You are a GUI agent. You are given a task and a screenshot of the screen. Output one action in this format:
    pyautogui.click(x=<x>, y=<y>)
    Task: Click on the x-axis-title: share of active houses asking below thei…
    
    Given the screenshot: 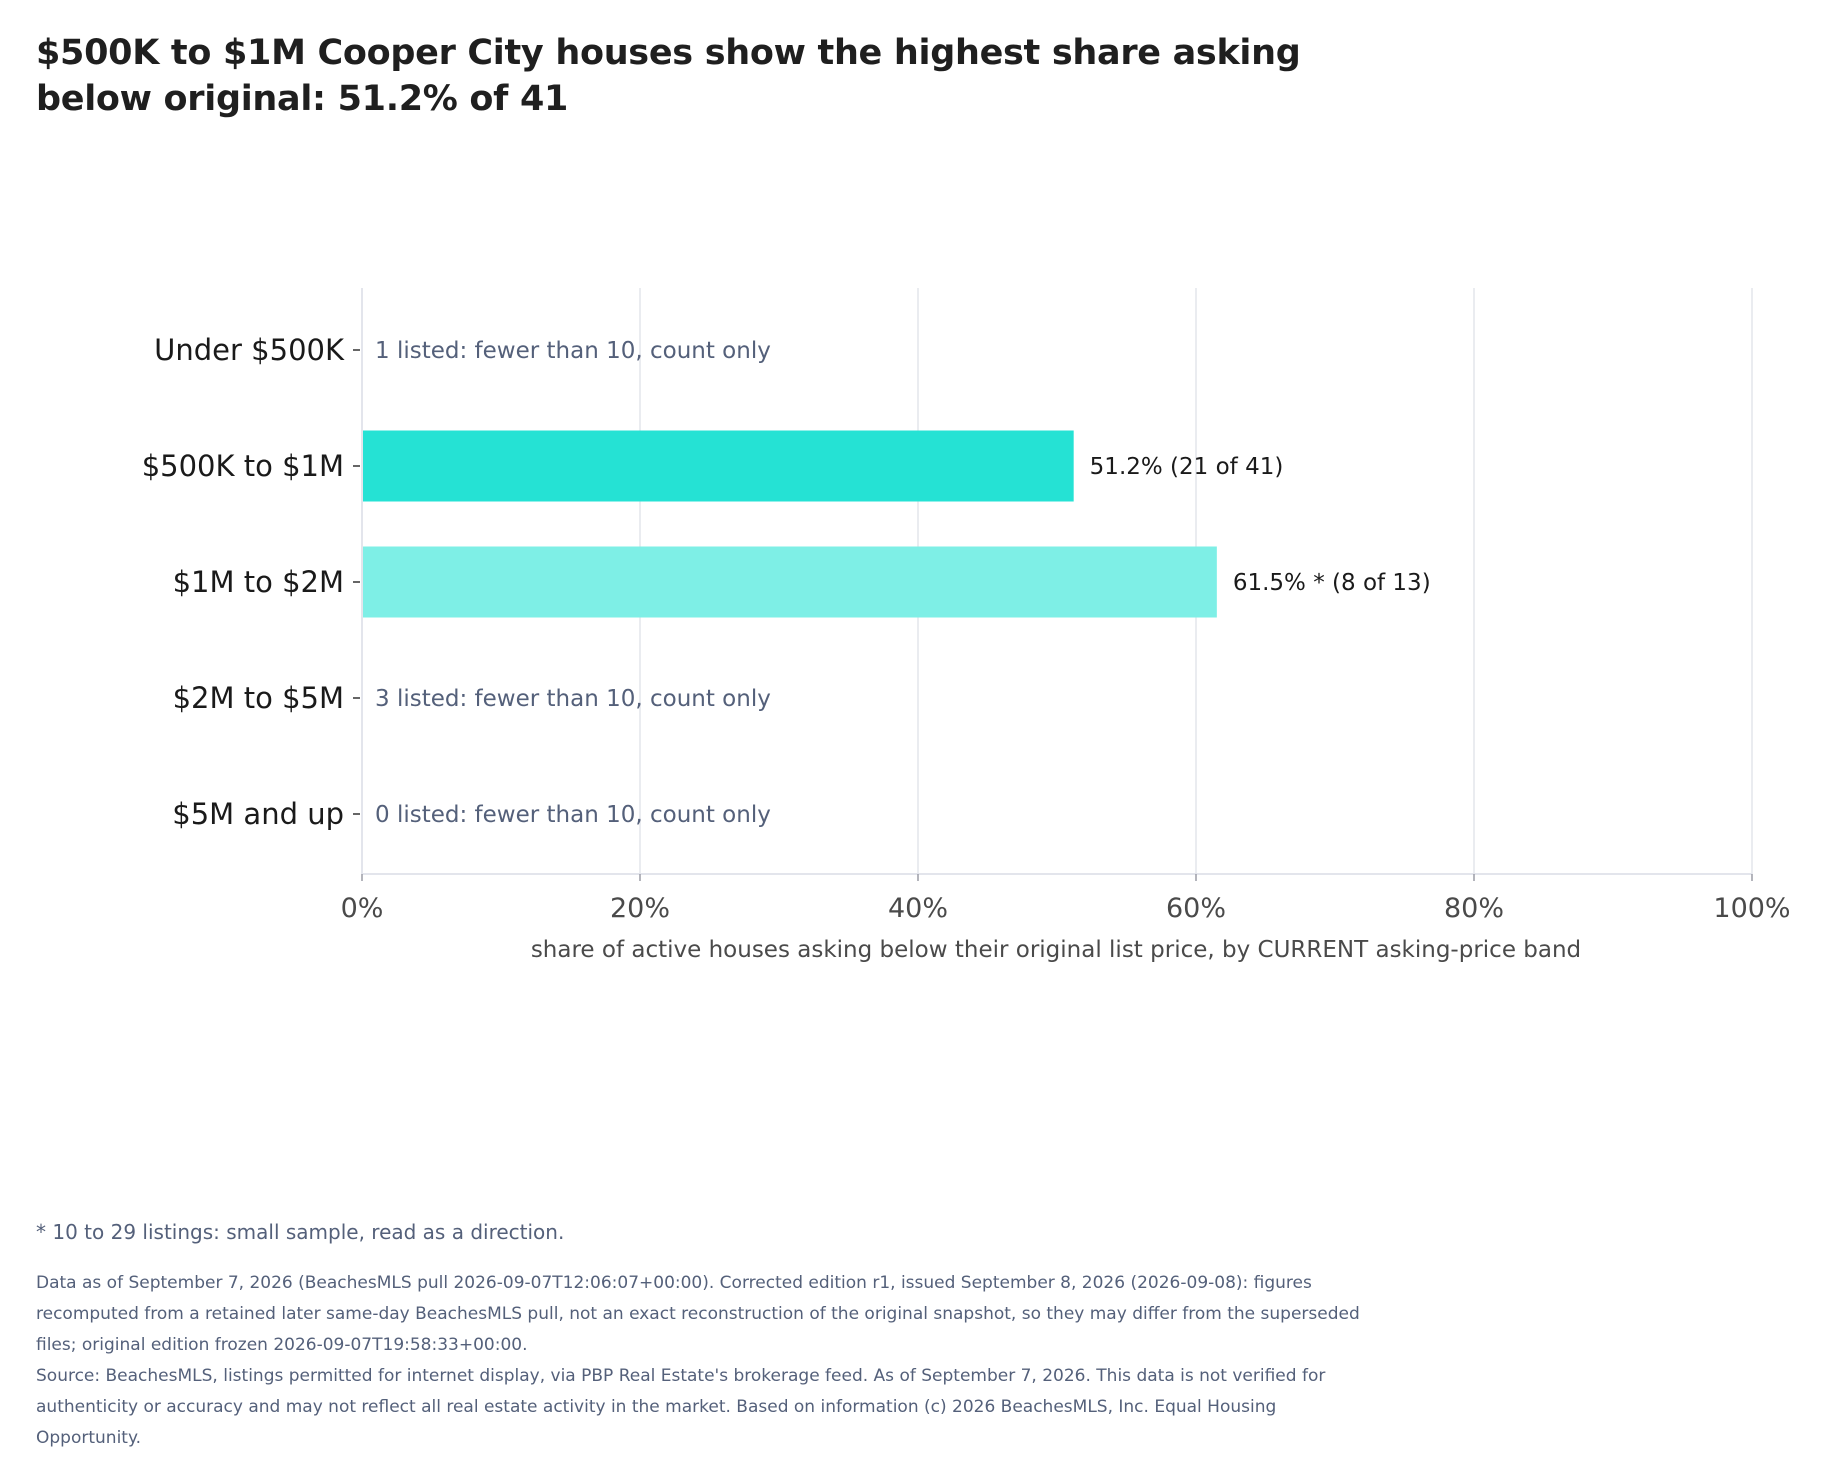 What is the action you would take?
    pyautogui.click(x=1056, y=950)
    